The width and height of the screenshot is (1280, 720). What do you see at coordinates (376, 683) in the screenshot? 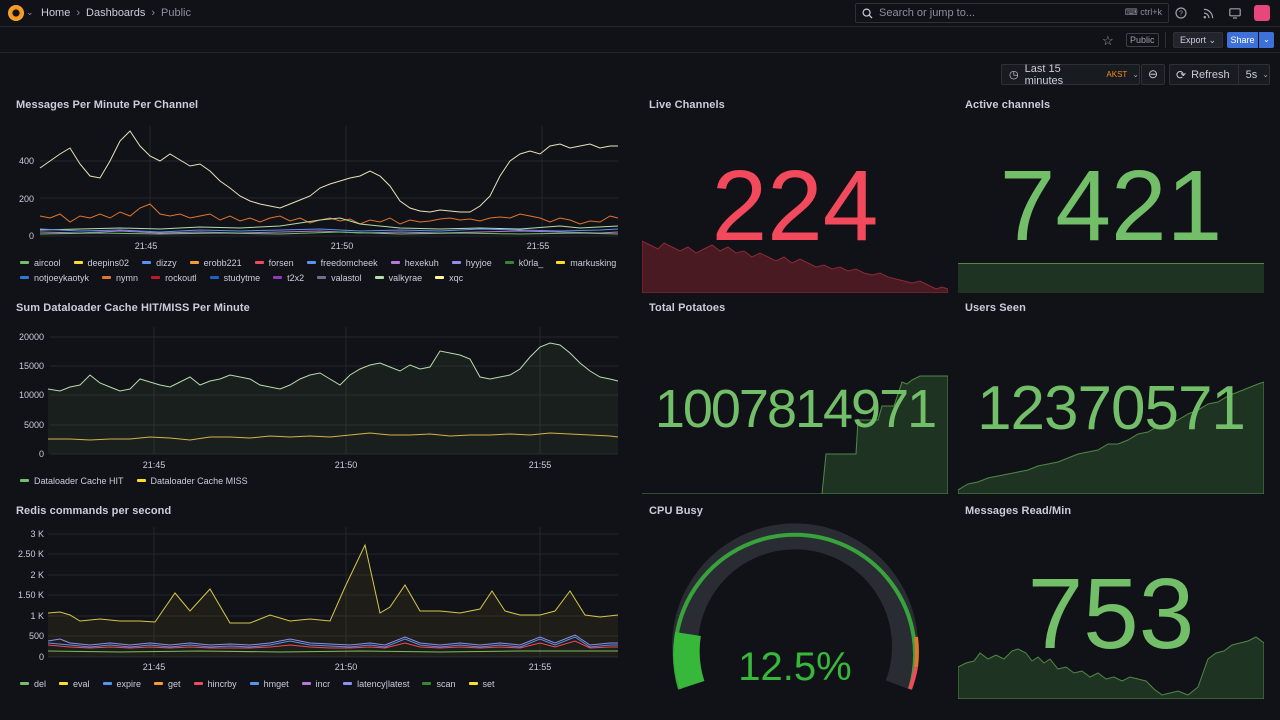
I see `legend-item: latency|latest` at bounding box center [376, 683].